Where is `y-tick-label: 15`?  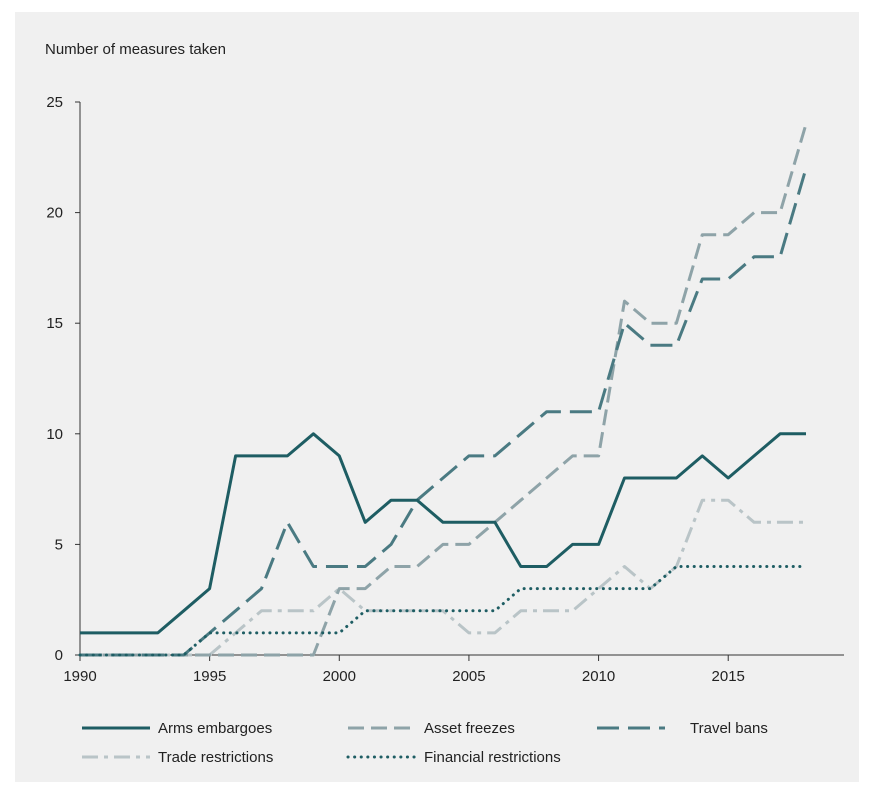 y-tick-label: 15 is located at coordinates (54, 323).